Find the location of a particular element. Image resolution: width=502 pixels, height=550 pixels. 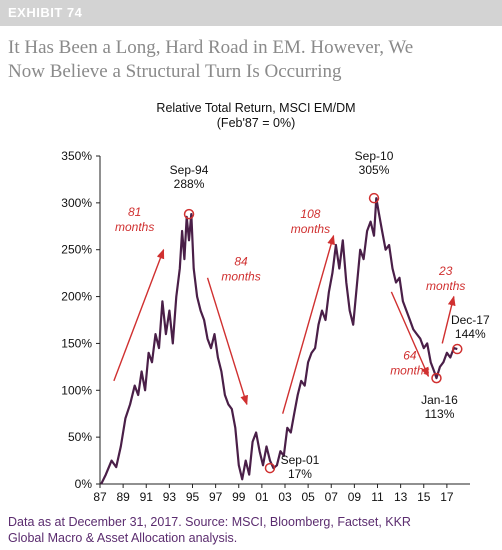

arrow-84-months is located at coordinates (227, 341).